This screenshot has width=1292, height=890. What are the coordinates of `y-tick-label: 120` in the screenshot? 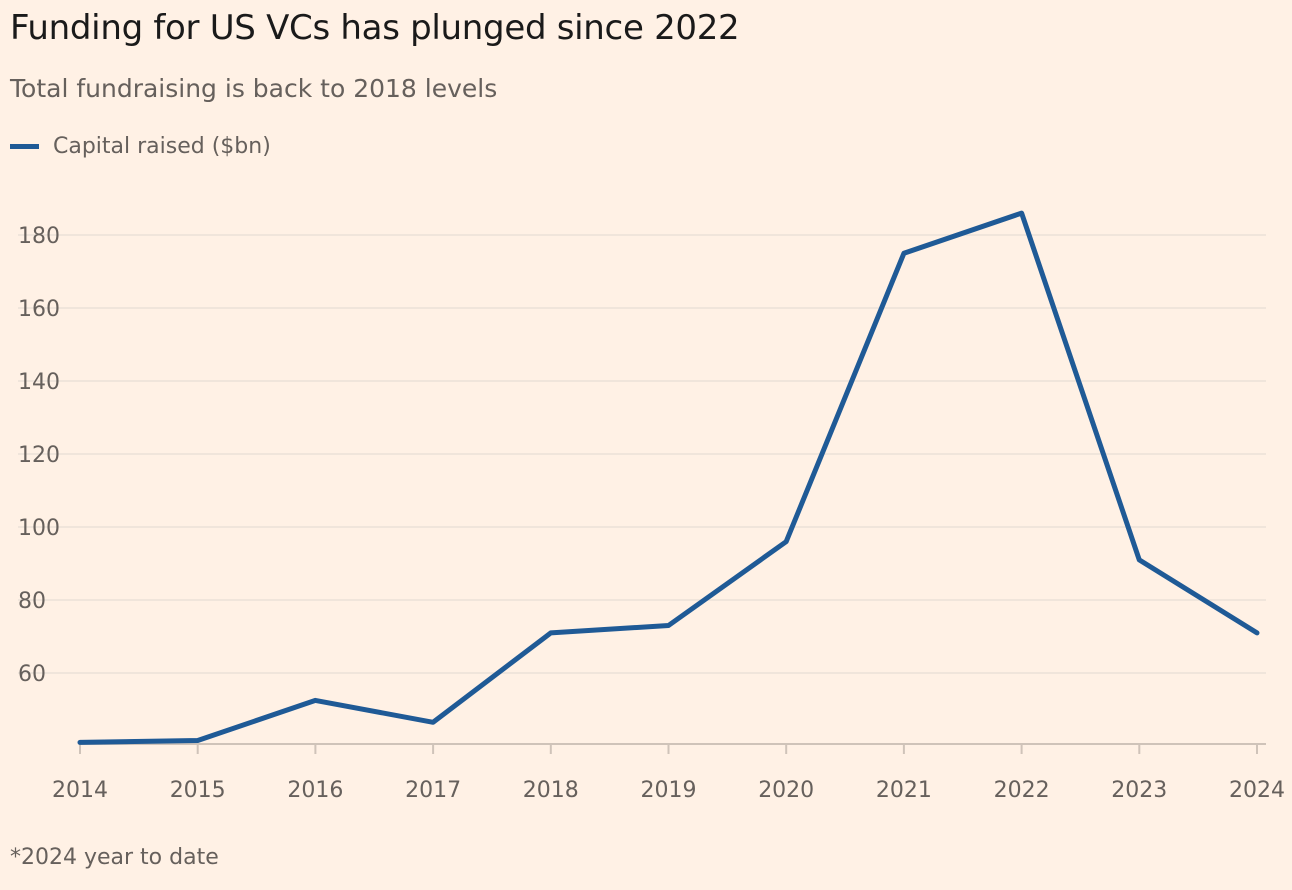 It's located at (39, 455).